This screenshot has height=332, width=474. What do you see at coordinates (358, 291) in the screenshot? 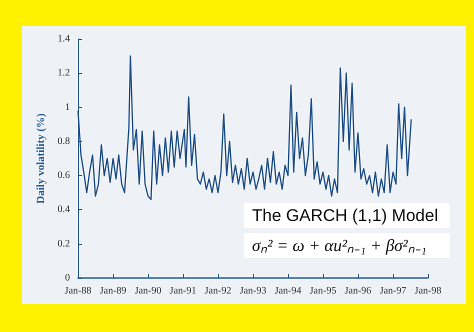
I see `x-tick-label: Jan-96` at bounding box center [358, 291].